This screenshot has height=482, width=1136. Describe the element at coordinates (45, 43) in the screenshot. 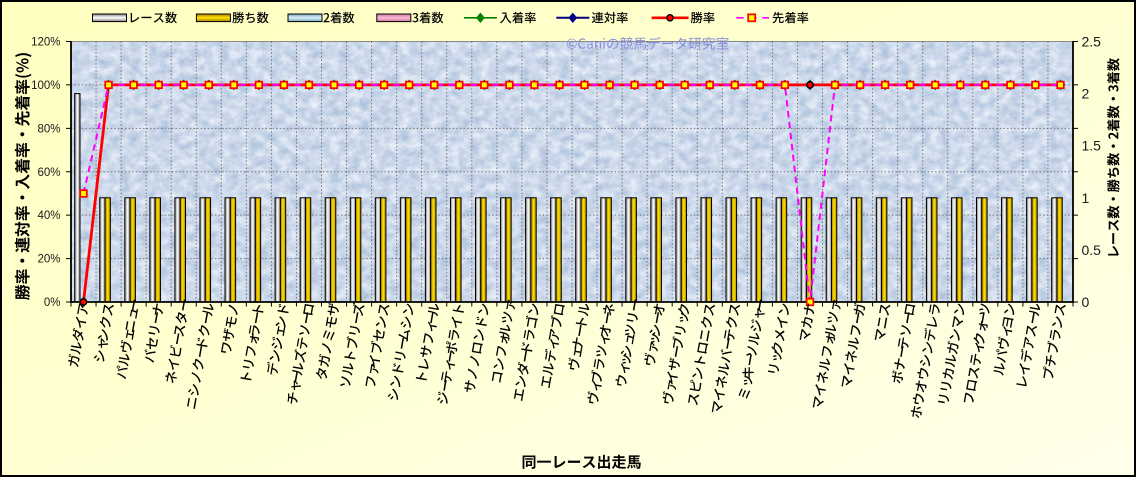

I see `svg-text: 120%` at that location.